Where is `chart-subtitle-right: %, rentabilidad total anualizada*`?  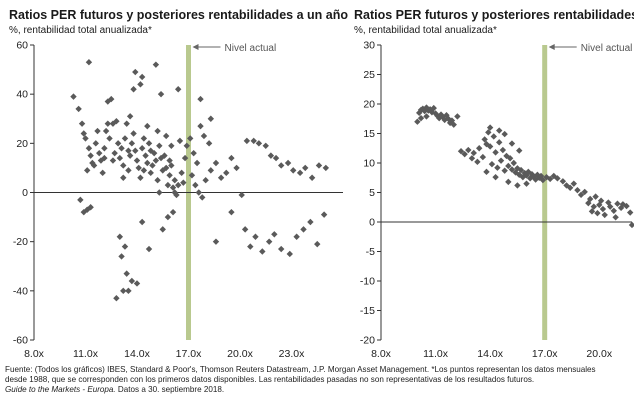 chart-subtitle-right: %, rentabilidad total anualizada* is located at coordinates (425, 30).